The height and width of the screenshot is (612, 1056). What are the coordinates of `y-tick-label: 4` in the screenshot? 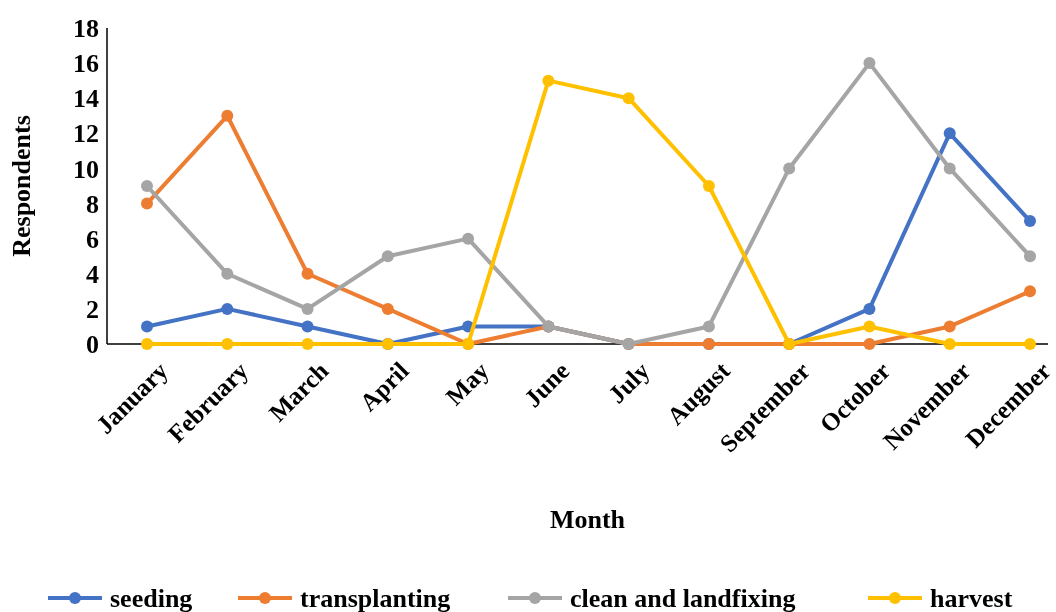 It's located at (92, 274).